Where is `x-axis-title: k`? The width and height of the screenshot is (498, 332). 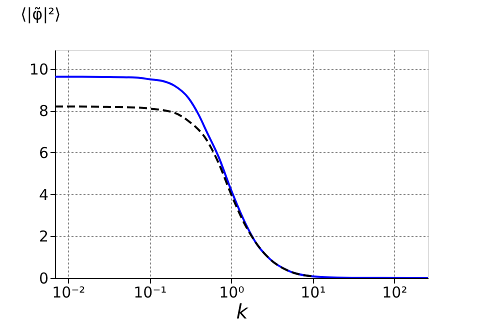
x-axis-title: k is located at coordinates (243, 312).